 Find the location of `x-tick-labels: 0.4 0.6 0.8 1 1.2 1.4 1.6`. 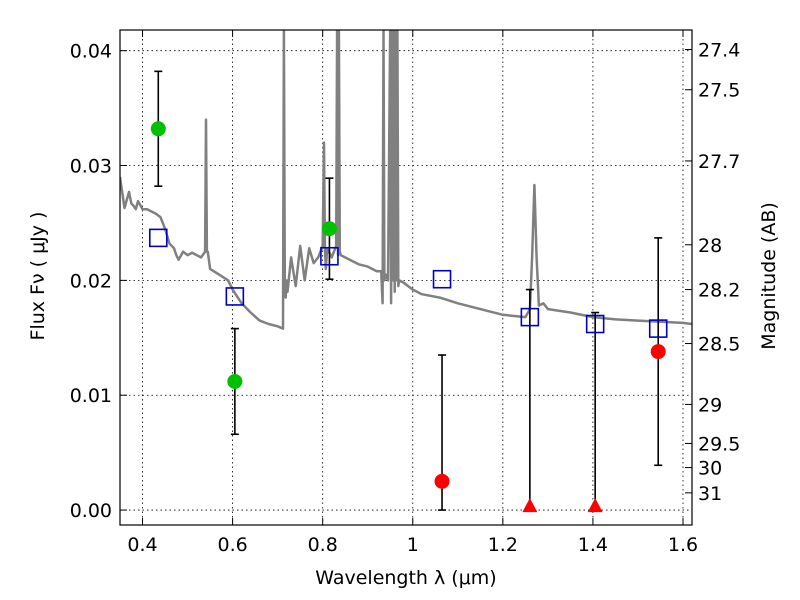

x-tick-labels: 0.4 0.6 0.8 1 1.2 1.4 1.6 is located at coordinates (412, 545).